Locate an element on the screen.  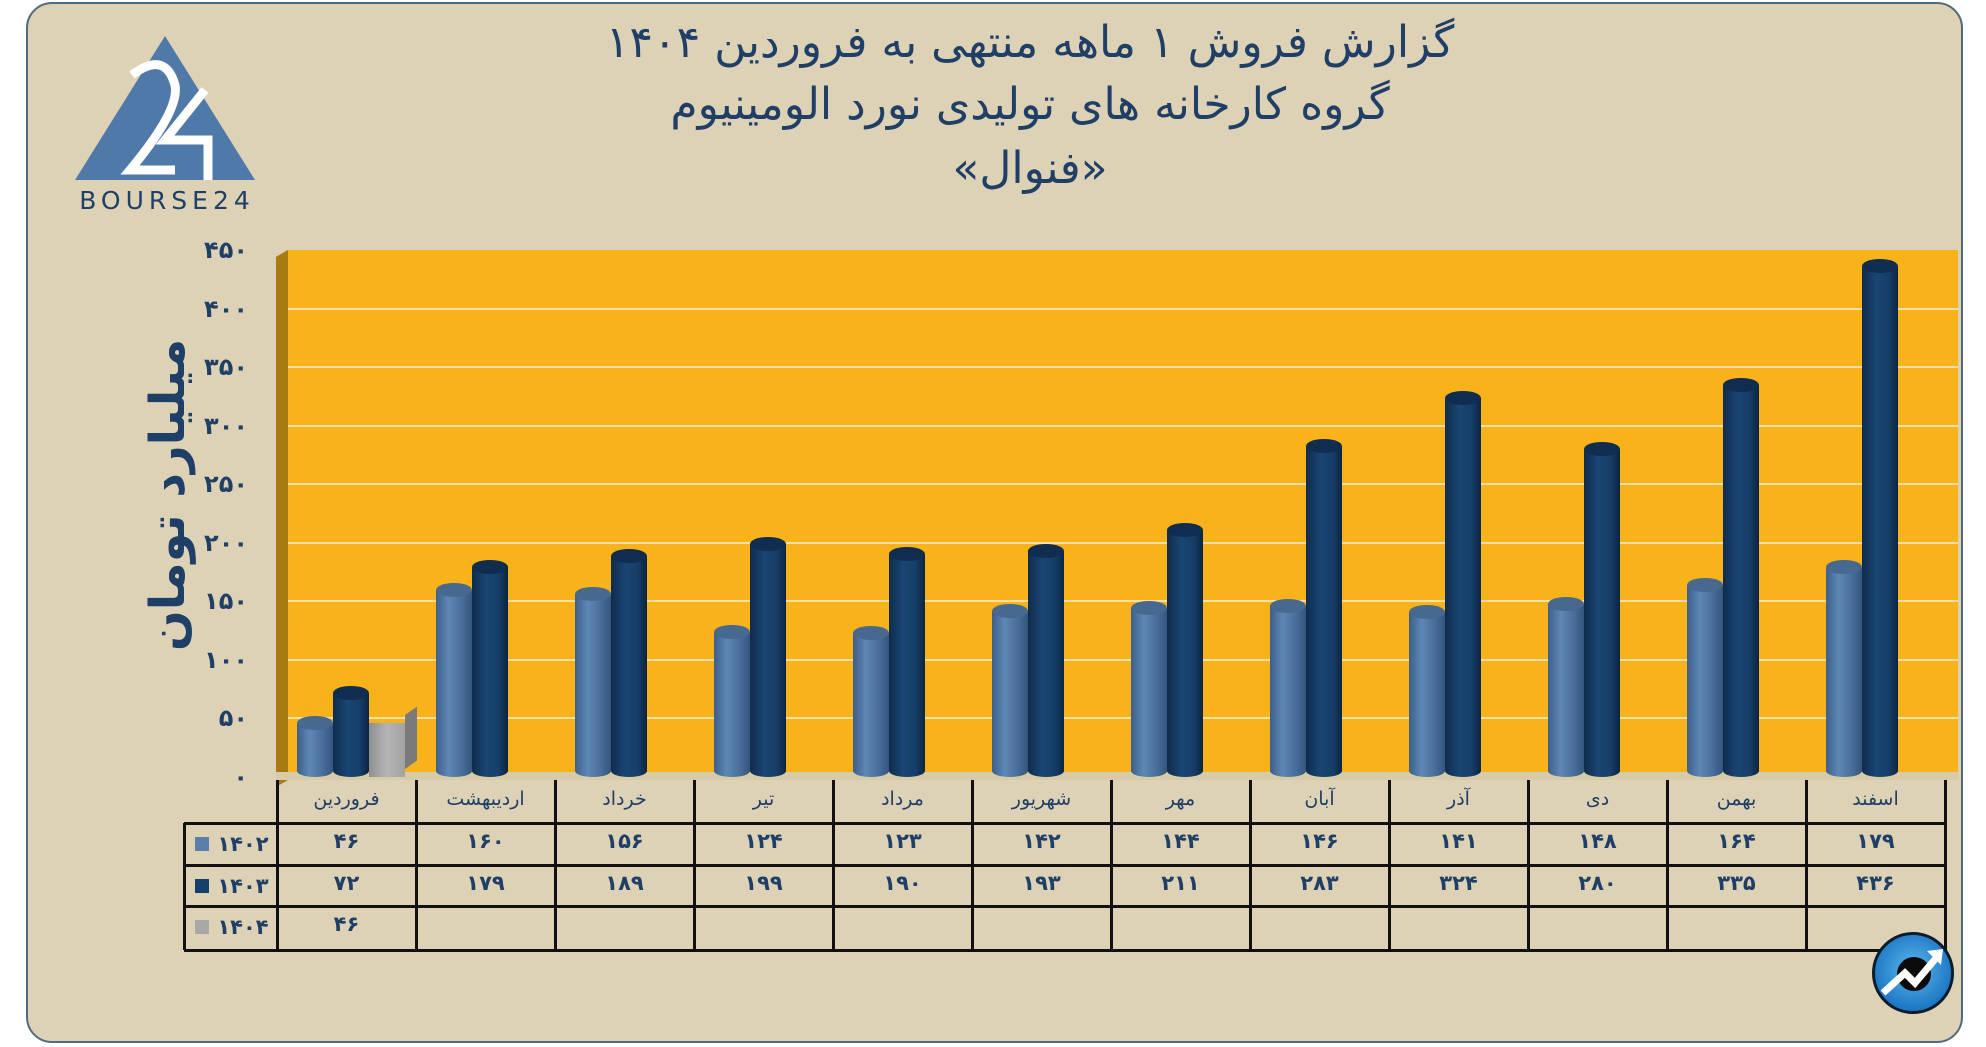
logo-text: BOURSE24 is located at coordinates (167, 200).